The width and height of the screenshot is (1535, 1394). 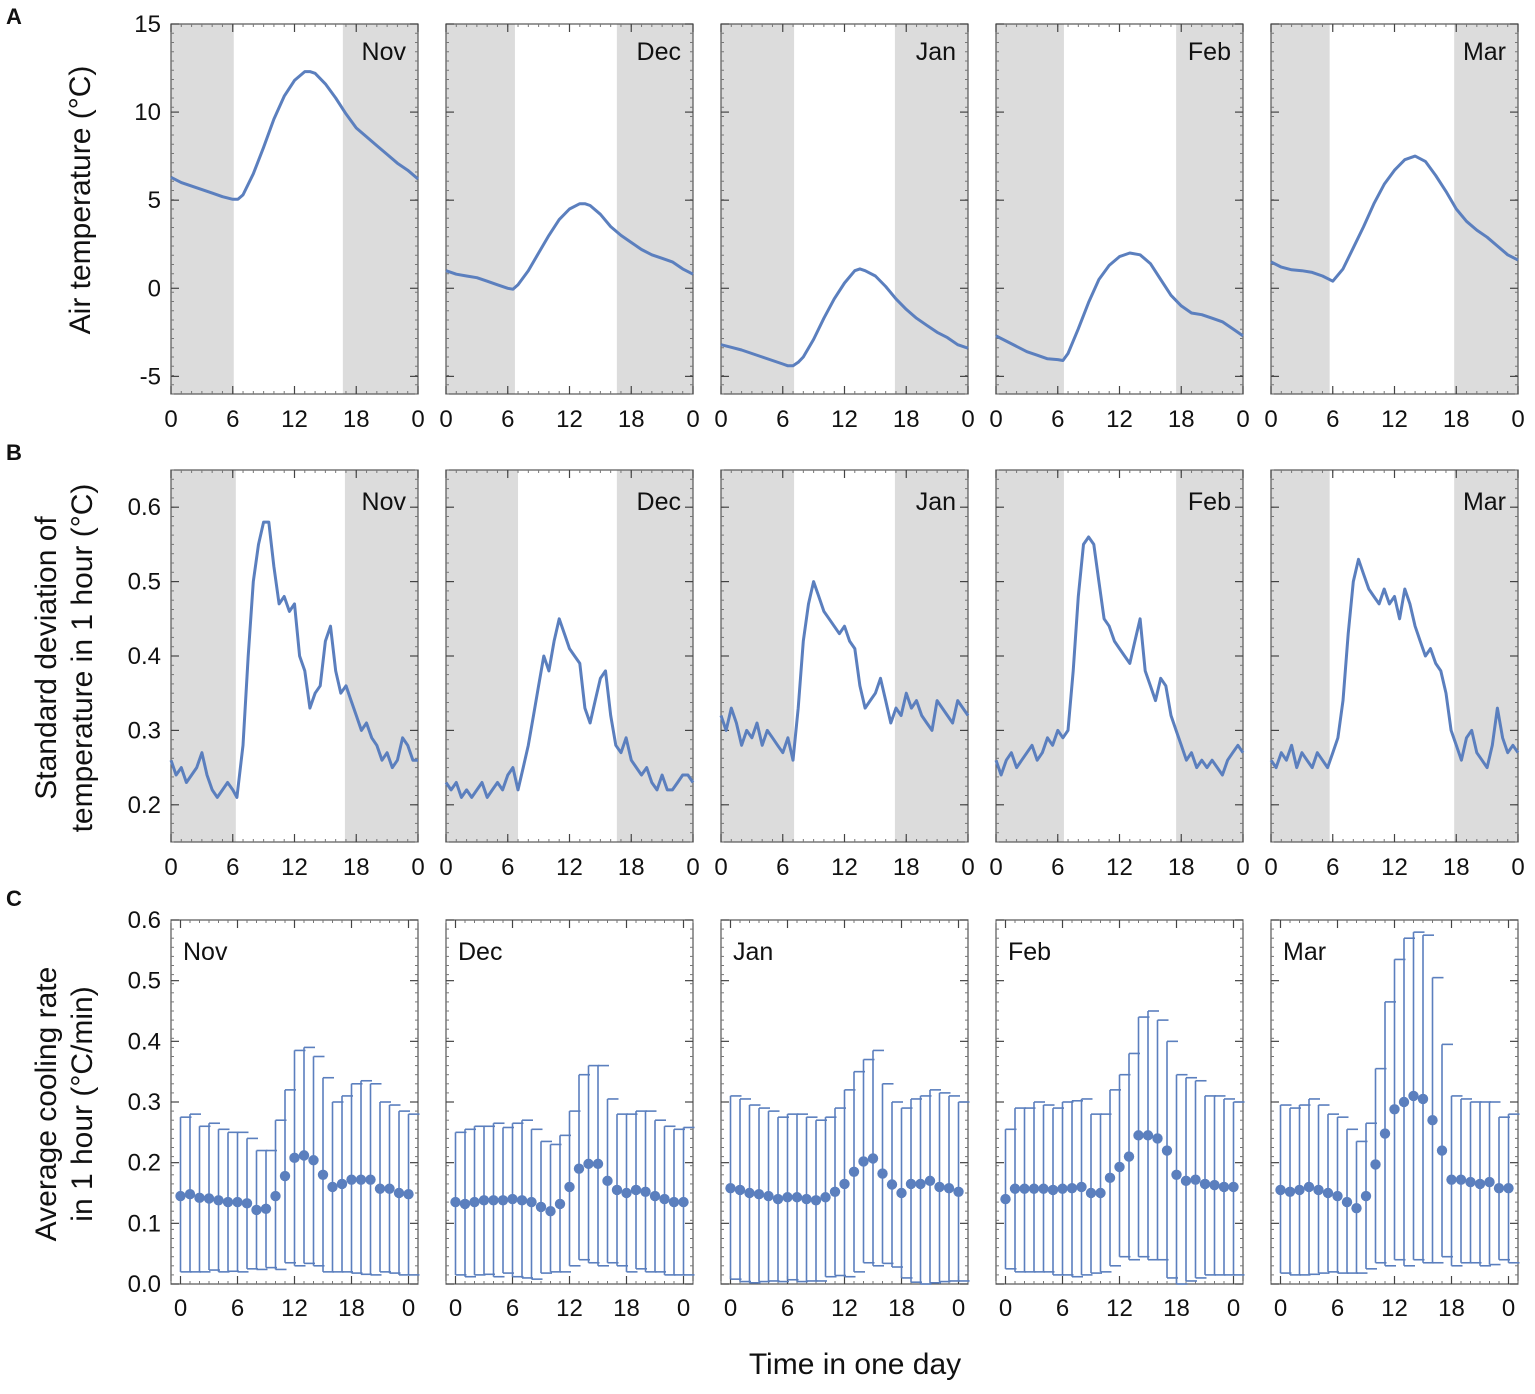 I want to click on row-c-mar-xtick-label: 18, so click(x=1451, y=1308).